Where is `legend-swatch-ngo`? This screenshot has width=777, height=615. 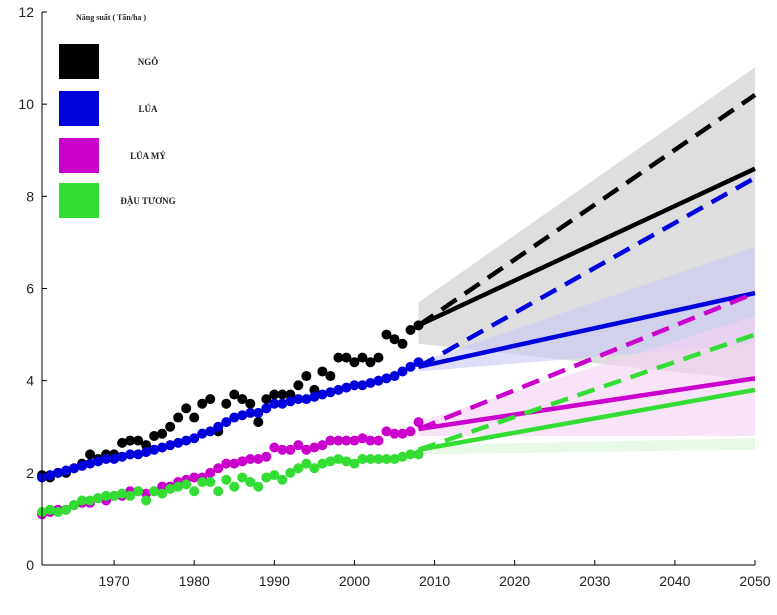 legend-swatch-ngo is located at coordinates (79, 61).